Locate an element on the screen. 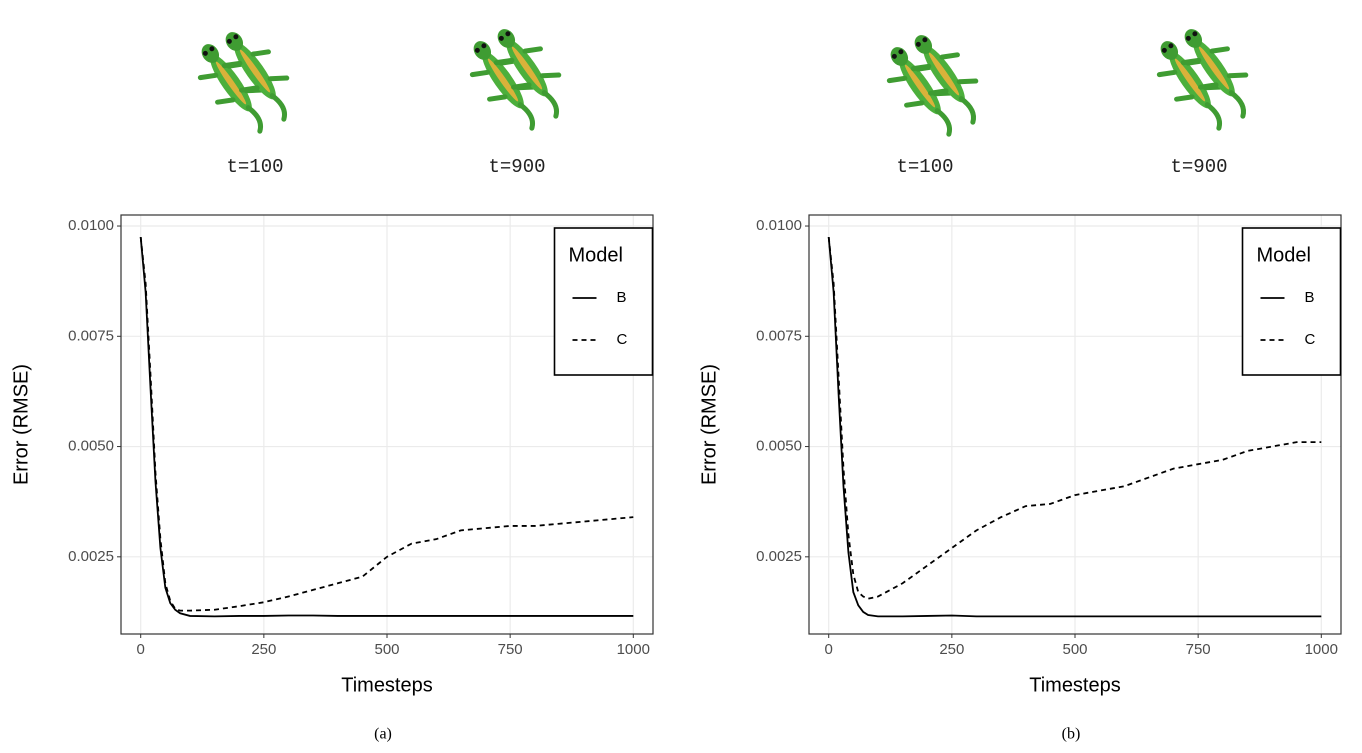 This screenshot has width=1362, height=753. figure-caption: (b) is located at coordinates (1071, 734).